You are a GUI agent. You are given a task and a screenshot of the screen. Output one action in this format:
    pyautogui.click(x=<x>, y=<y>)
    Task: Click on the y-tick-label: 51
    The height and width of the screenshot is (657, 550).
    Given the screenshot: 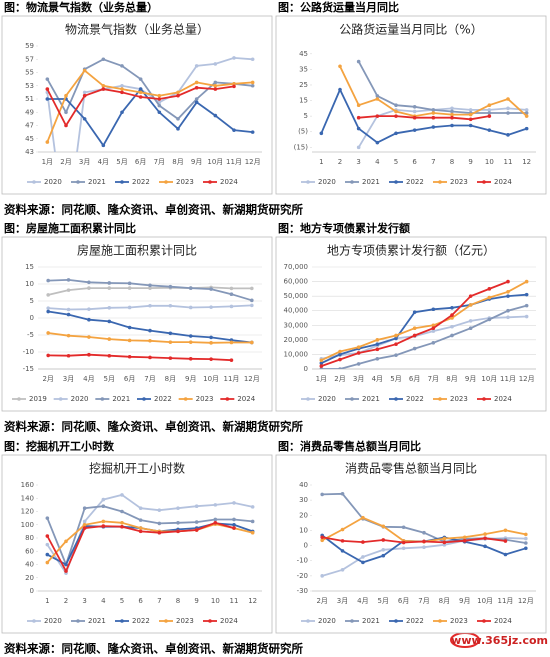 What is the action you would take?
    pyautogui.click(x=29, y=99)
    